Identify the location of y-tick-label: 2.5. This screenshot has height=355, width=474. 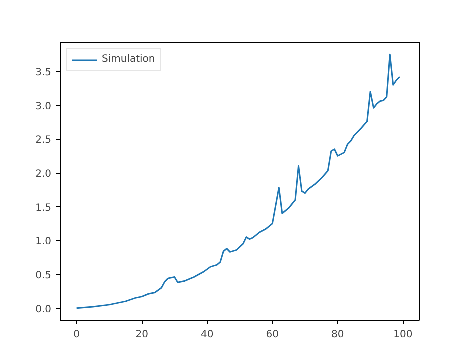
(44, 140).